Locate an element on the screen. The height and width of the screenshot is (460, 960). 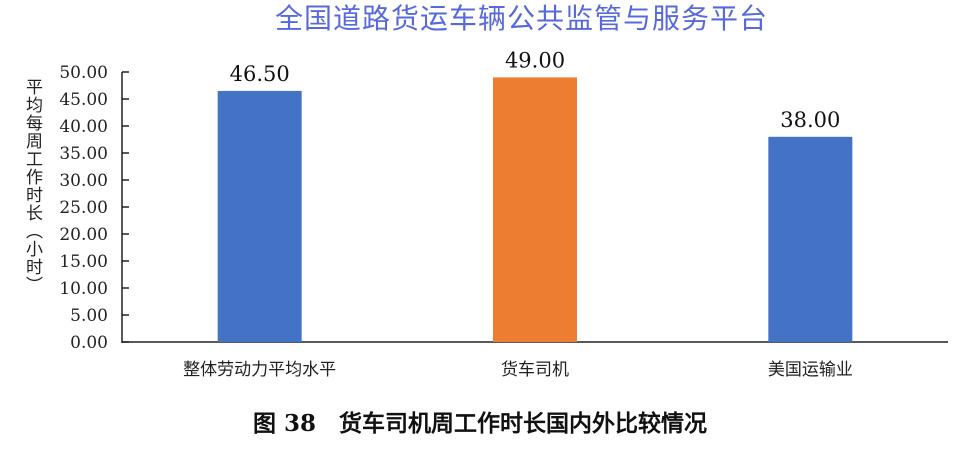
y-tick-label: 35.00 is located at coordinates (83, 154).